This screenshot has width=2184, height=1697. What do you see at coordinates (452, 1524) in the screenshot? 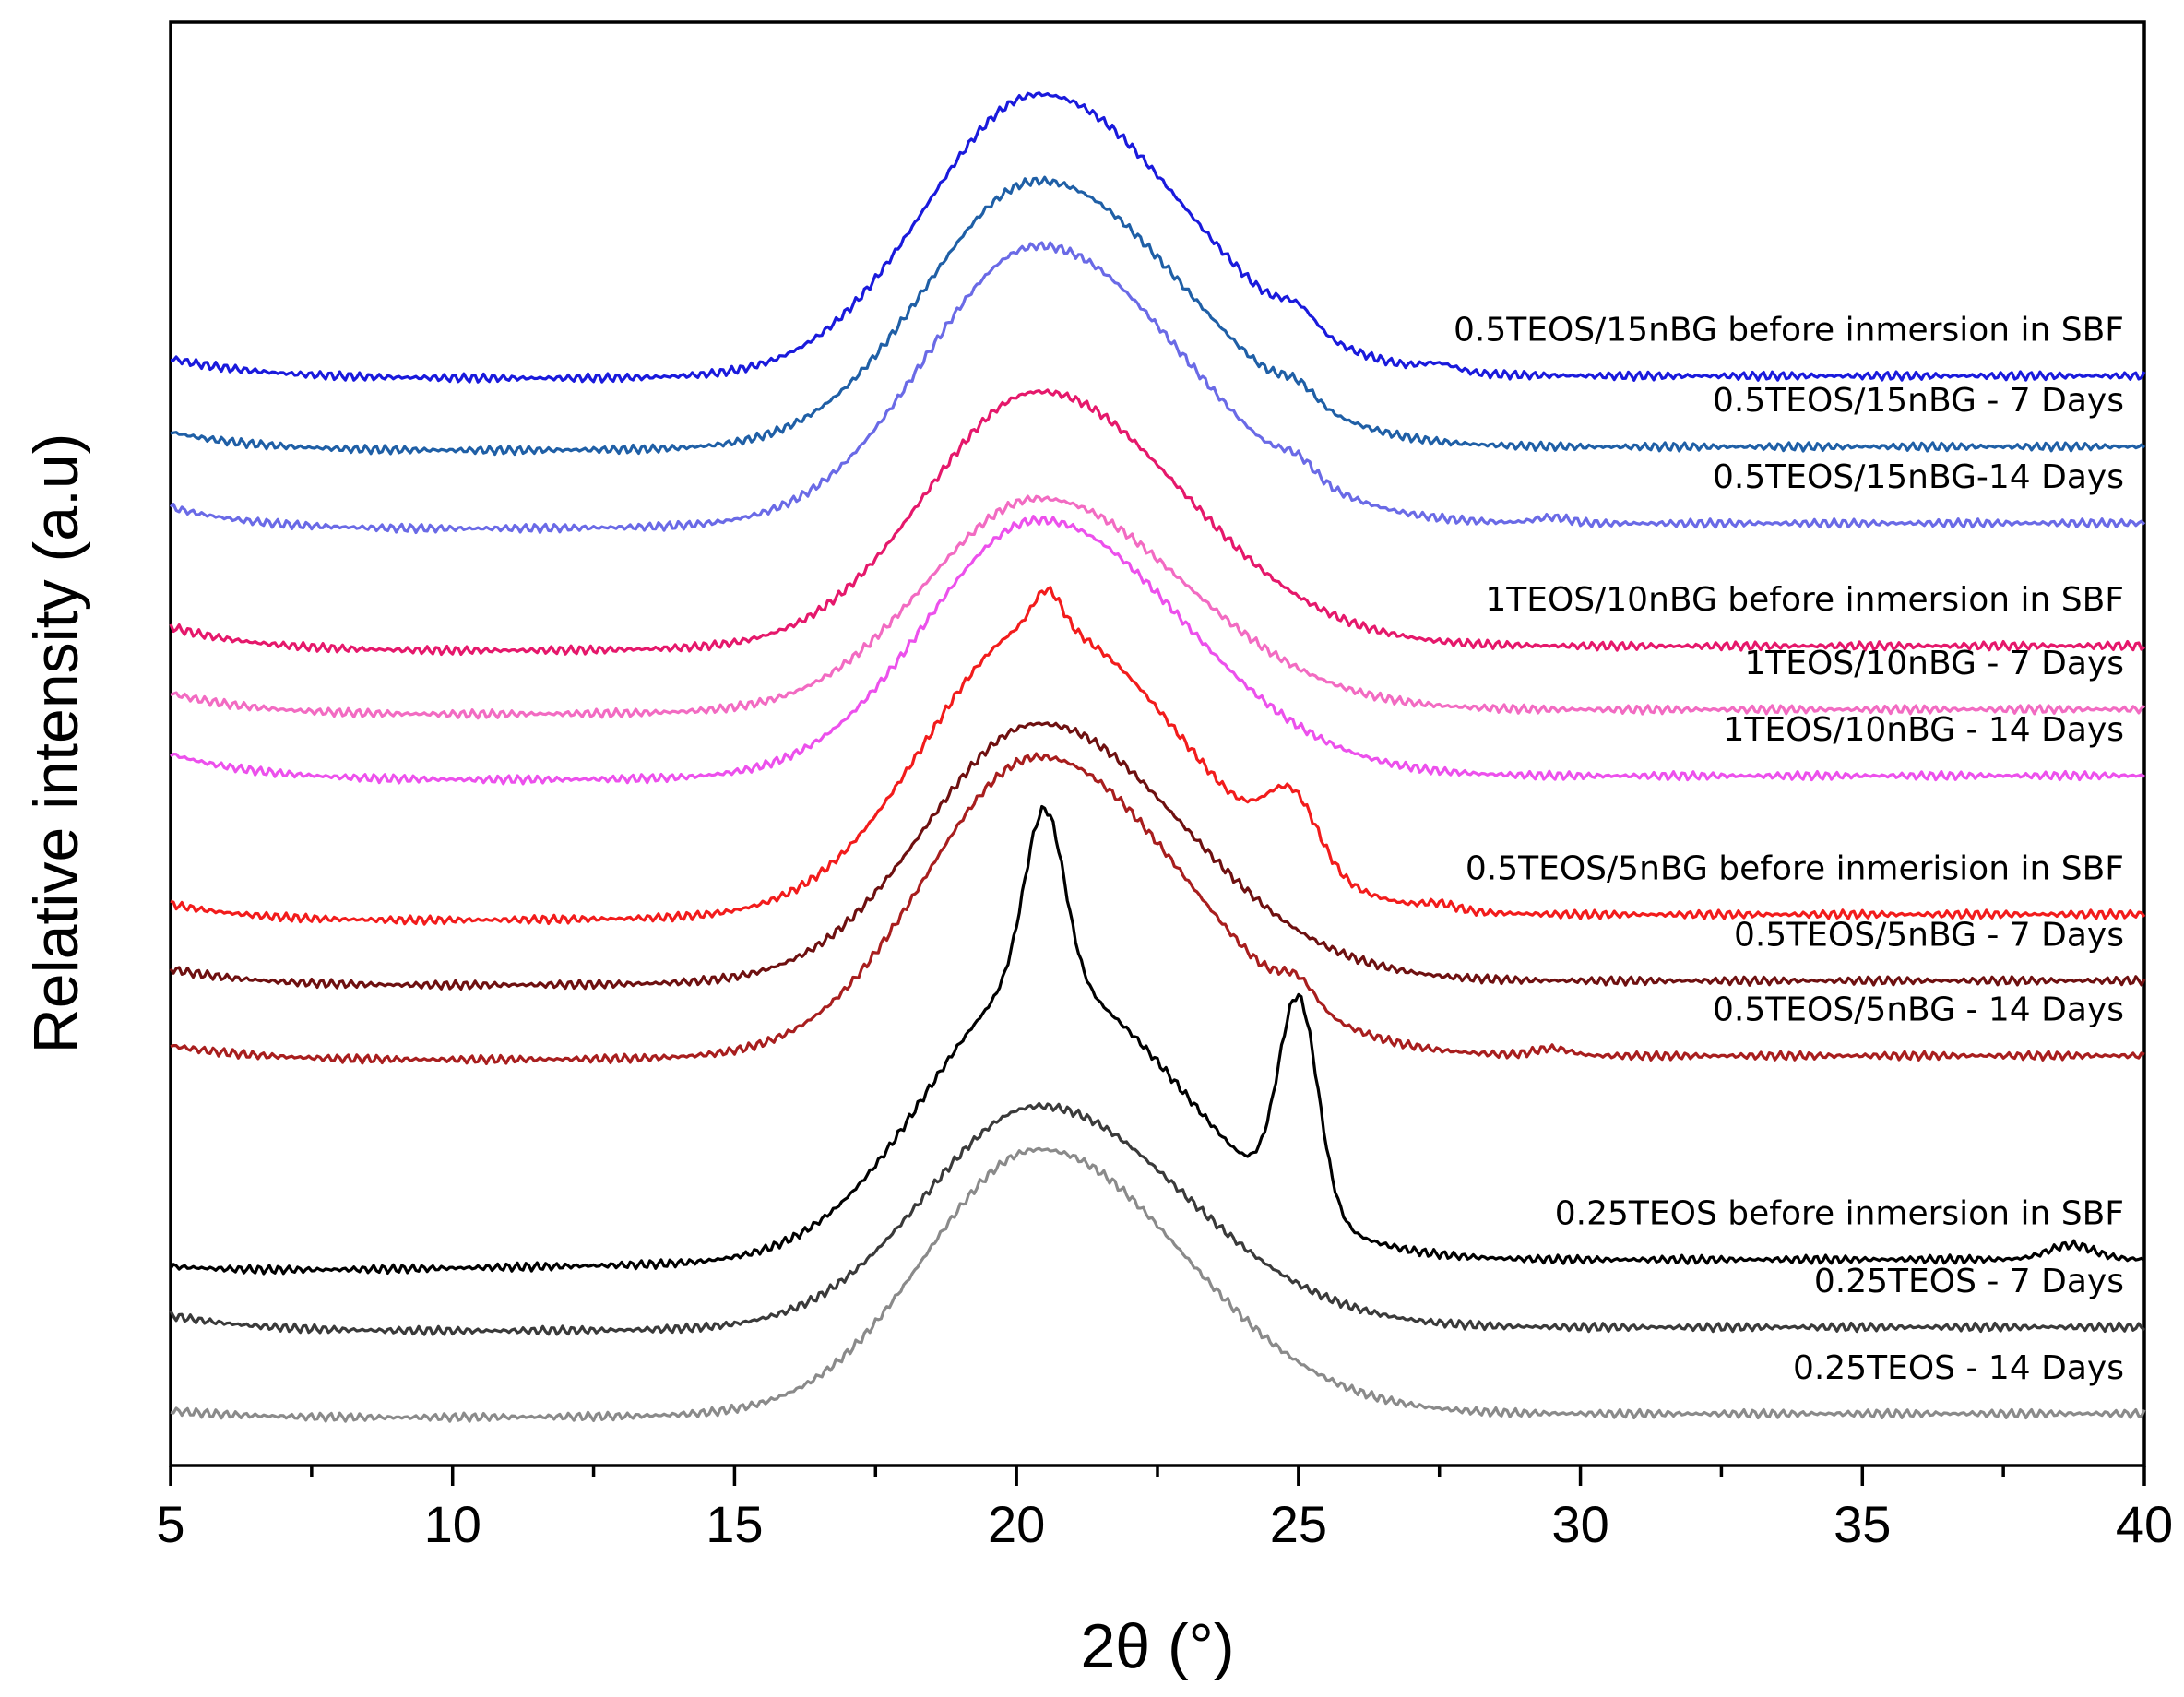
I see `x-tick-label-10: 10` at bounding box center [452, 1524].